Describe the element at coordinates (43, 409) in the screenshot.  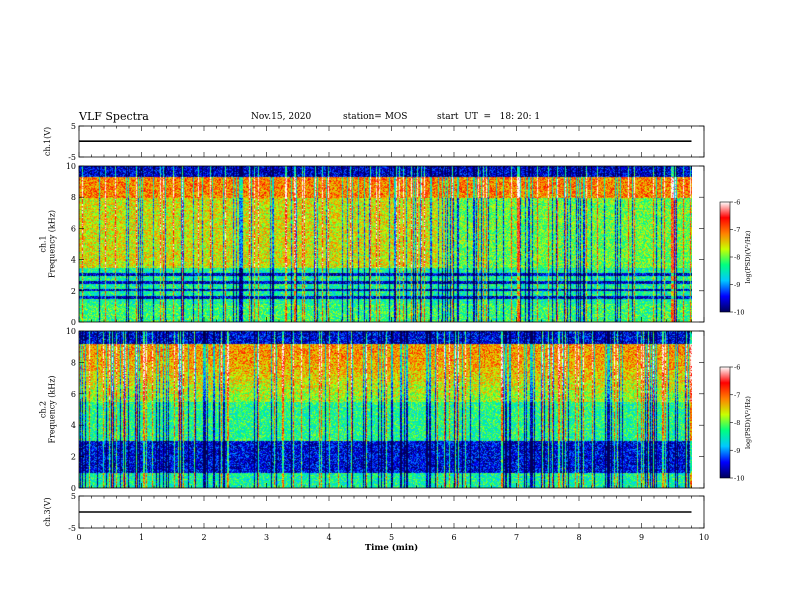
I see `y-axis-label: ch.2` at that location.